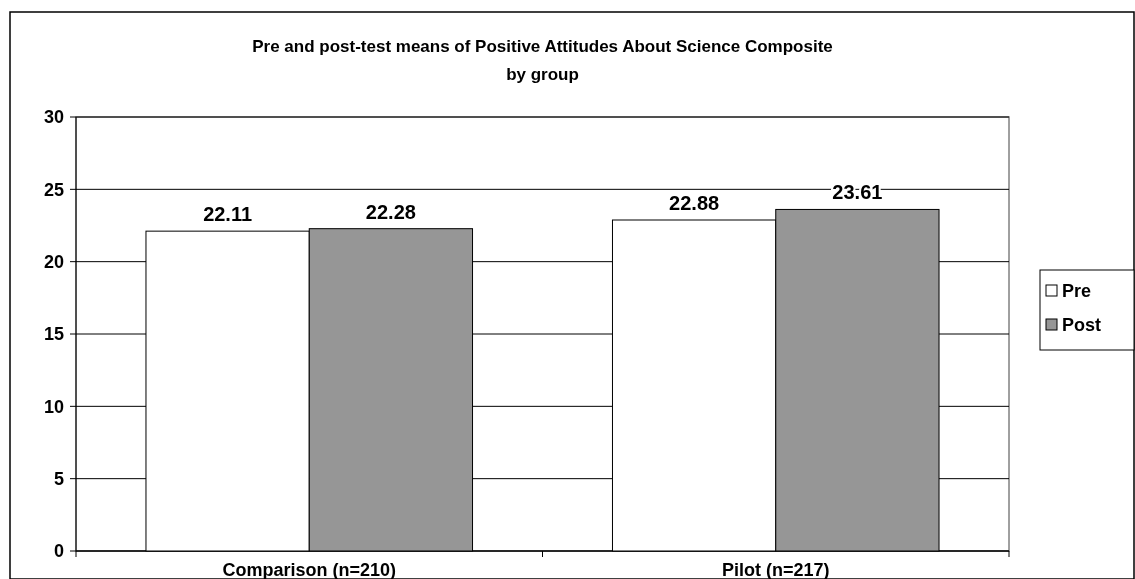  What do you see at coordinates (53, 261) in the screenshot?
I see `y-tick-label: 20` at bounding box center [53, 261].